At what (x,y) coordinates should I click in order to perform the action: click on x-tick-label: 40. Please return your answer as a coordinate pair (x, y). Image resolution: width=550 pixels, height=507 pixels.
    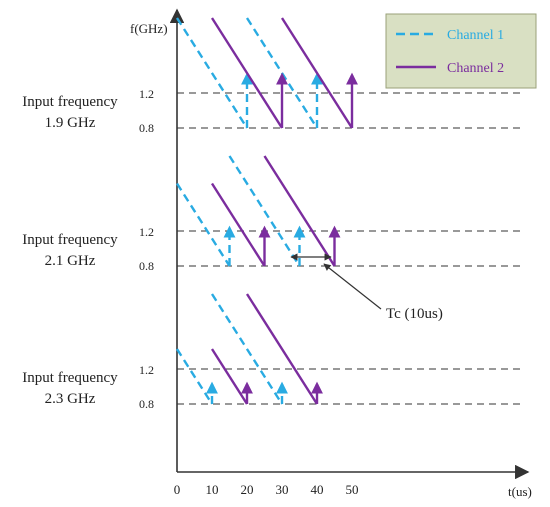
    Looking at the image, I should click on (317, 489).